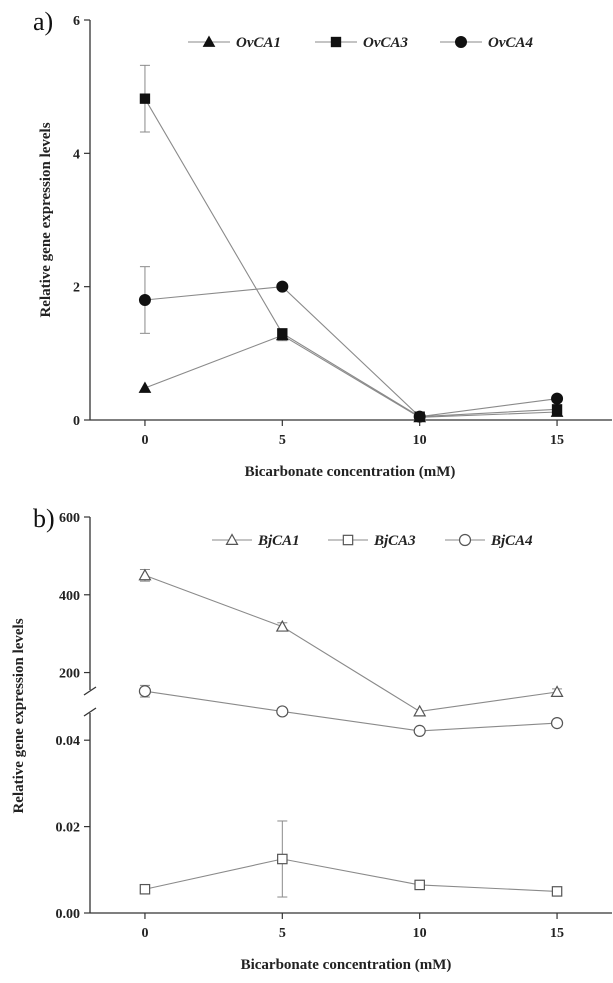 The height and width of the screenshot is (983, 613). Describe the element at coordinates (209, 41) in the screenshot. I see `legend-marker-OvCA1` at that location.